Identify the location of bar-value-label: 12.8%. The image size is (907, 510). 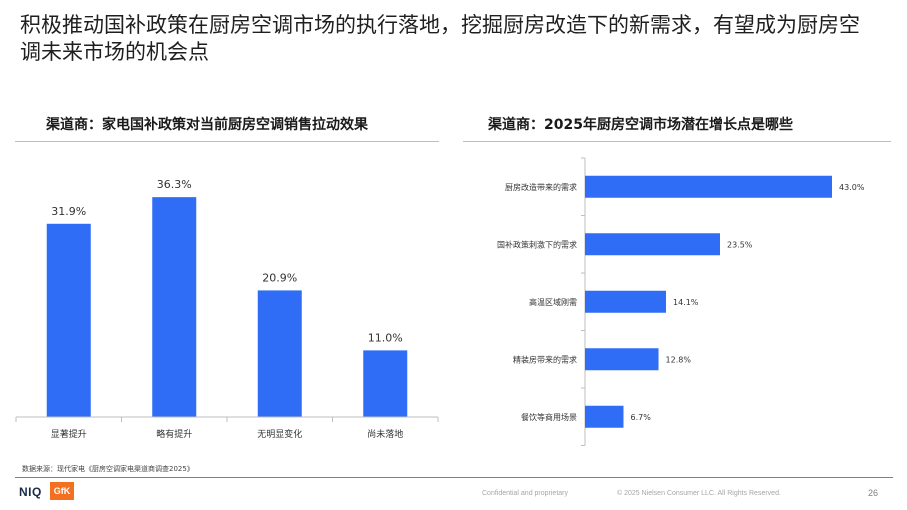
(679, 359).